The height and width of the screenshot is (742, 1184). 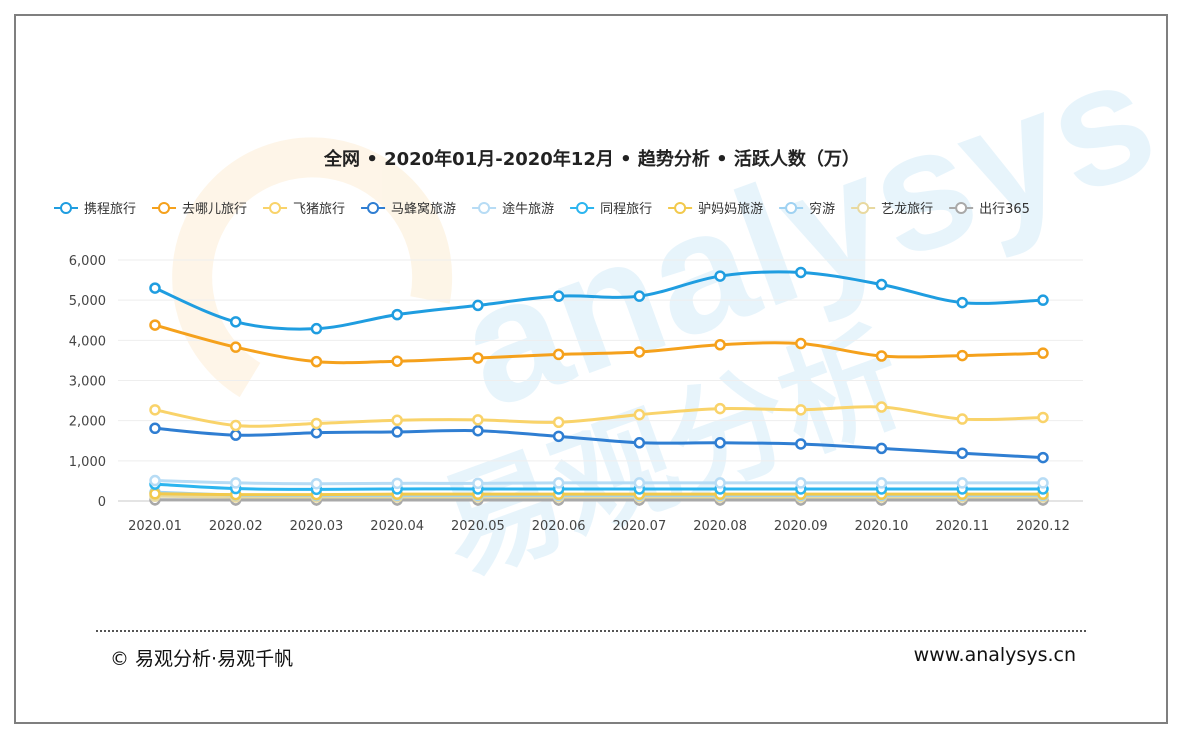 I want to click on legend-item: 穷游, so click(x=807, y=209).